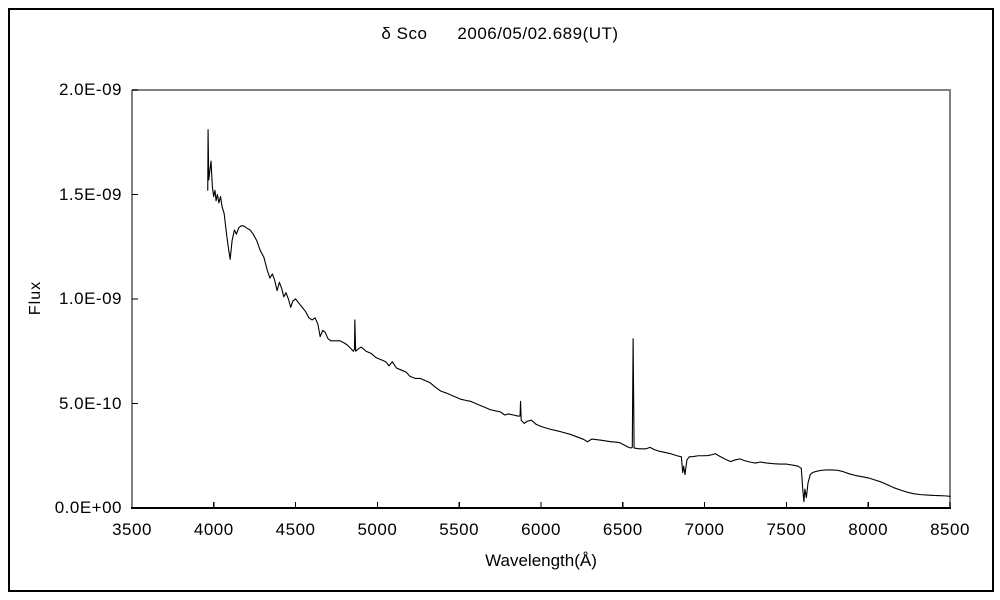 Image resolution: width=1000 pixels, height=600 pixels. I want to click on x-axis-label: Wavelength(Å), so click(541, 560).